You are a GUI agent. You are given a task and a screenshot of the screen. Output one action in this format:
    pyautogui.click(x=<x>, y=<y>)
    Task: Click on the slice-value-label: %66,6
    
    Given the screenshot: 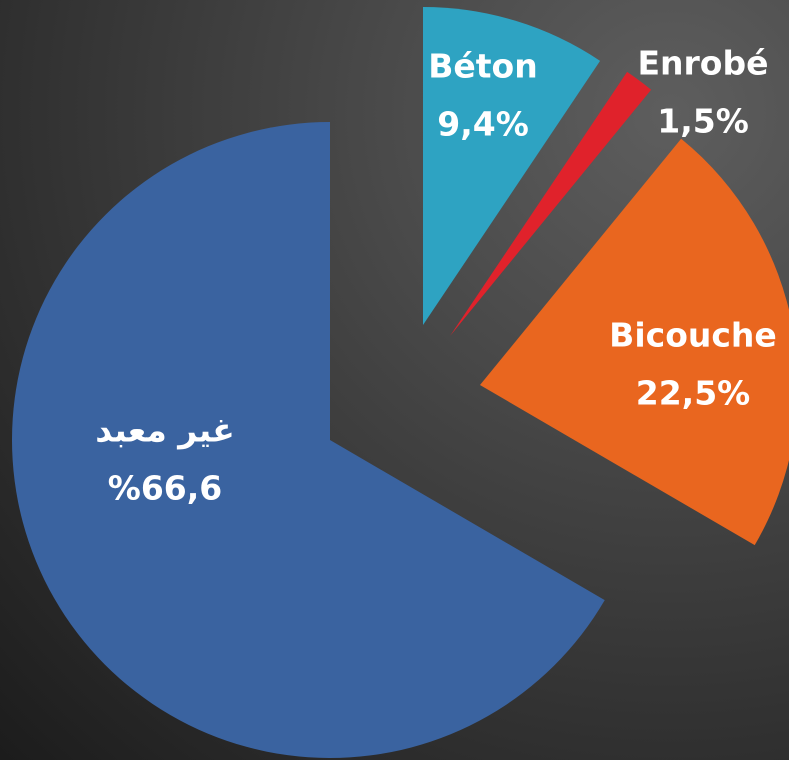 What is the action you would take?
    pyautogui.click(x=165, y=488)
    